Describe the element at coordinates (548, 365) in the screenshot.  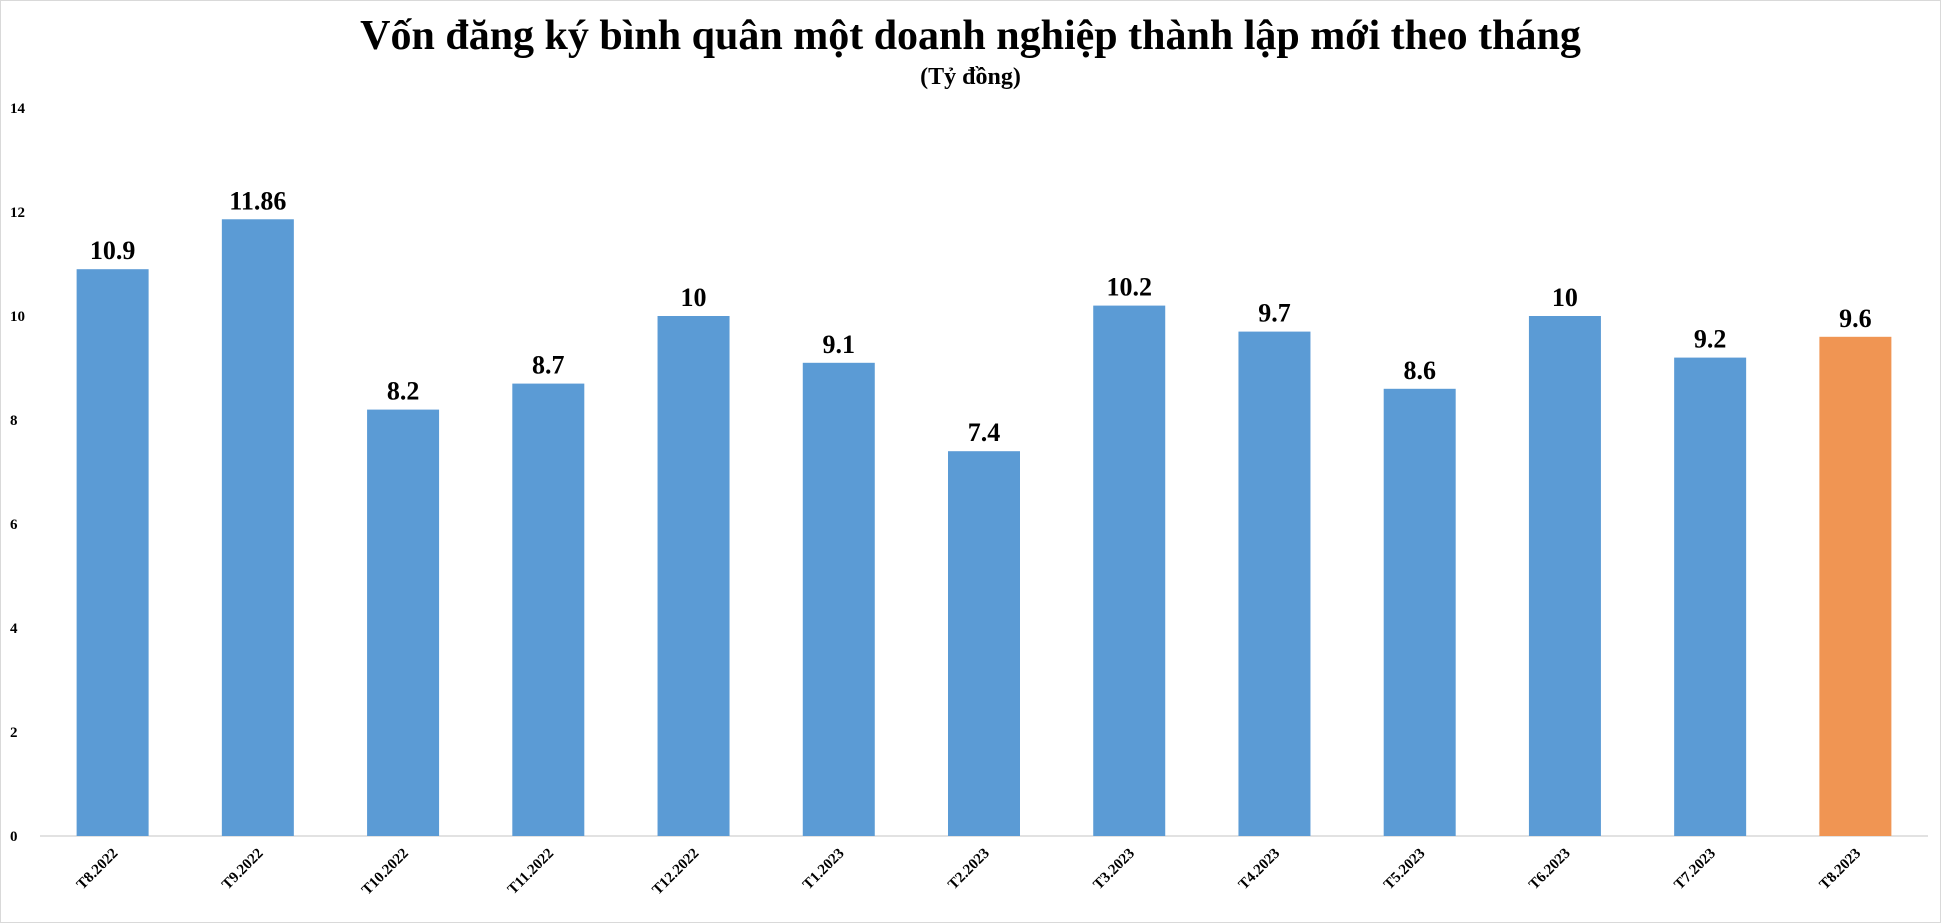
I see `data-label: 8.7` at that location.